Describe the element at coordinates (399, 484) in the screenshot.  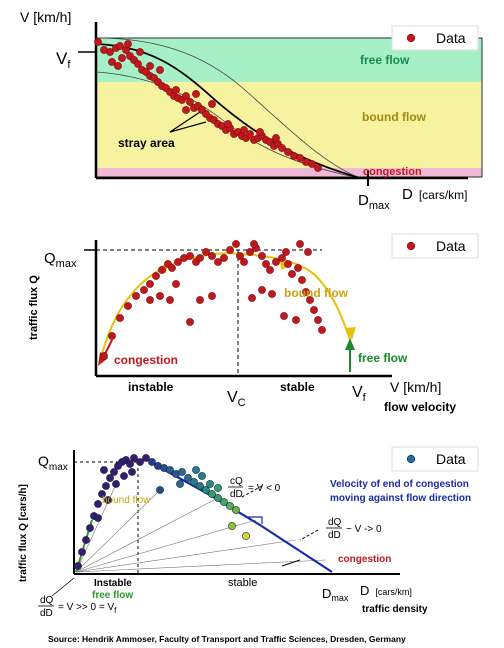
I see `congestion-note-1: Velocity of end of congestion` at that location.